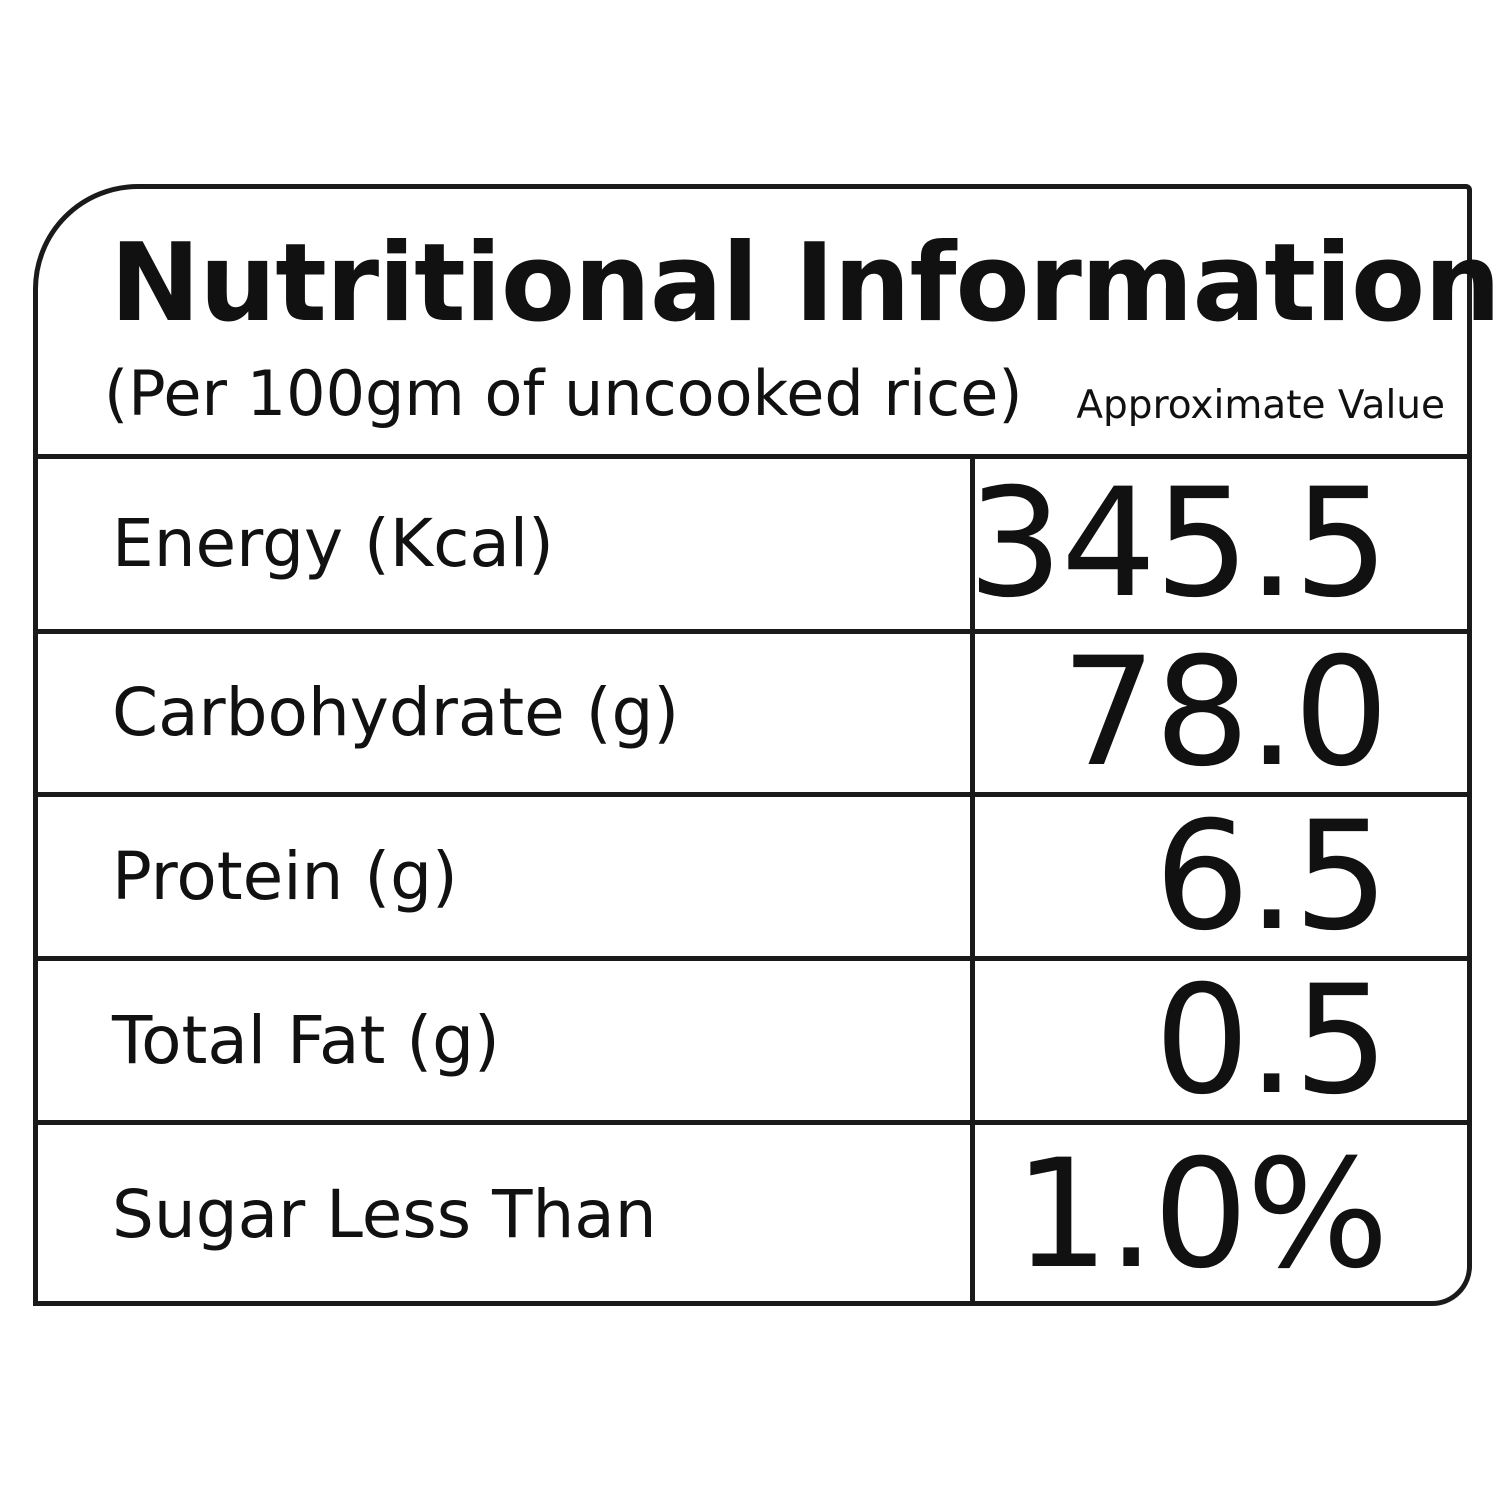  What do you see at coordinates (1271, 876) in the screenshot?
I see `nutrient-value: 6.5` at bounding box center [1271, 876].